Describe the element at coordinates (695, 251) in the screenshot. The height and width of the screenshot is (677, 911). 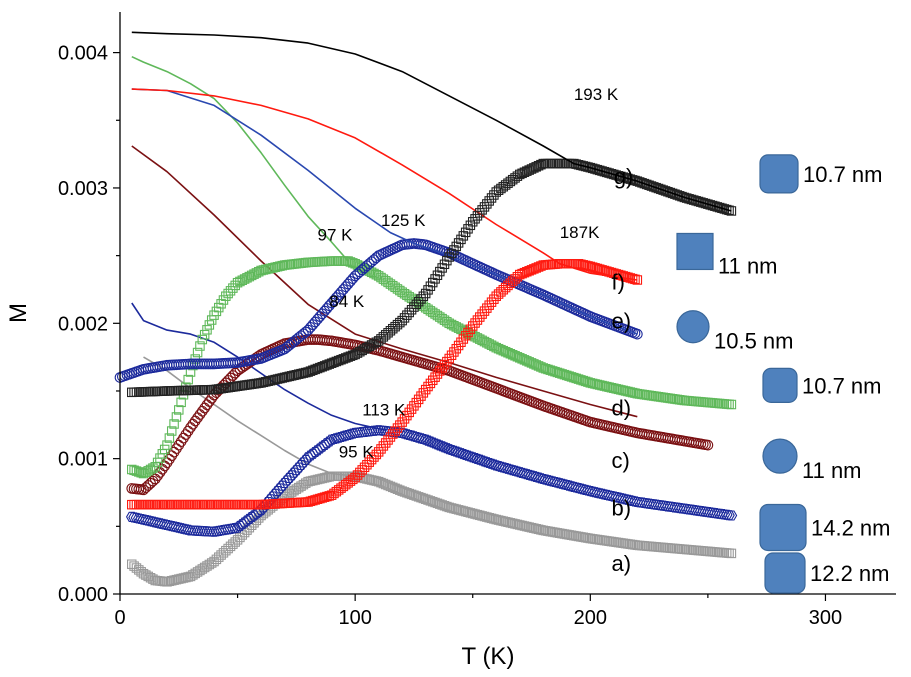
I see `legend-shape-square` at that location.